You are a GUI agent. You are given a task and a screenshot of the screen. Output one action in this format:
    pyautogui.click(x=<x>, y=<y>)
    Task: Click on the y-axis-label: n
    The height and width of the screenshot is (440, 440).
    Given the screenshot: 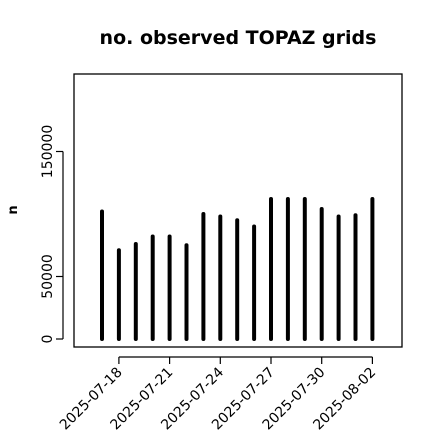 What is the action you would take?
    pyautogui.click(x=13, y=209)
    